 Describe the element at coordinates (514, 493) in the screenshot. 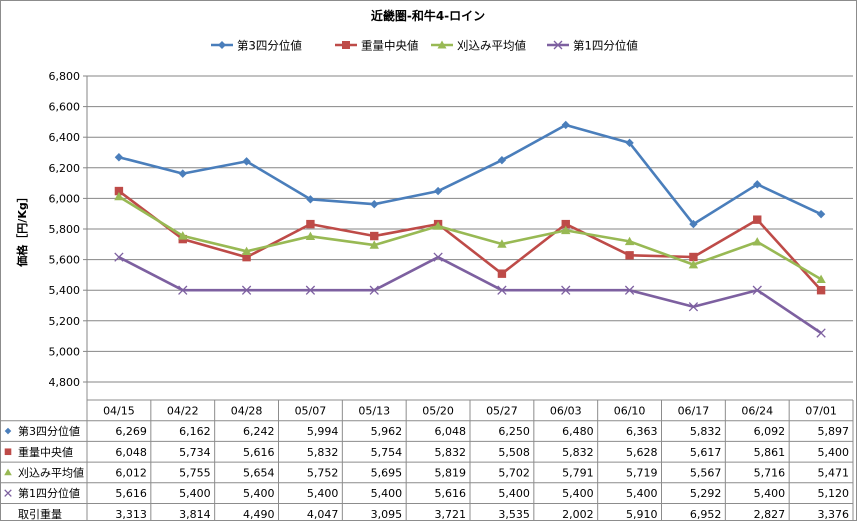

I see `table-cell-3-6: 5,400` at that location.